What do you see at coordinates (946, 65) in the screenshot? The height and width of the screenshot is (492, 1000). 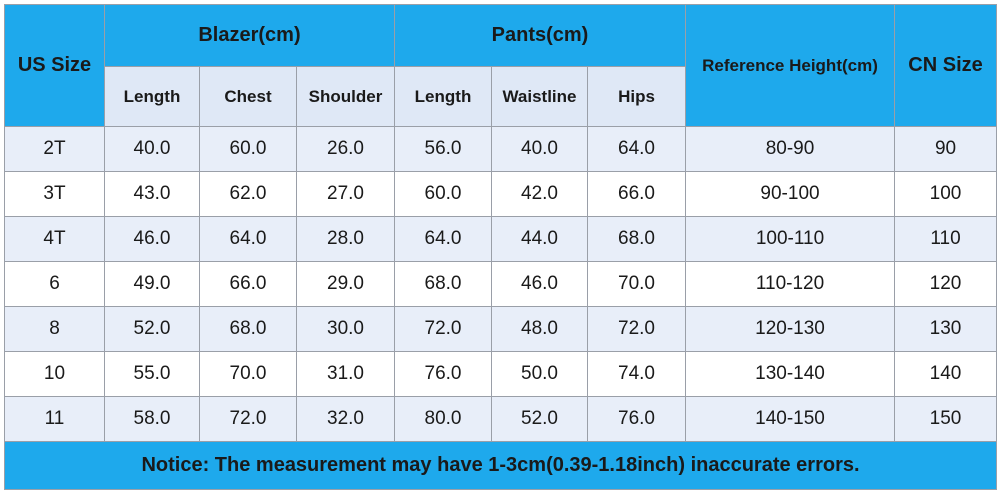 I see `cn-size-header: CN Size` at bounding box center [946, 65].